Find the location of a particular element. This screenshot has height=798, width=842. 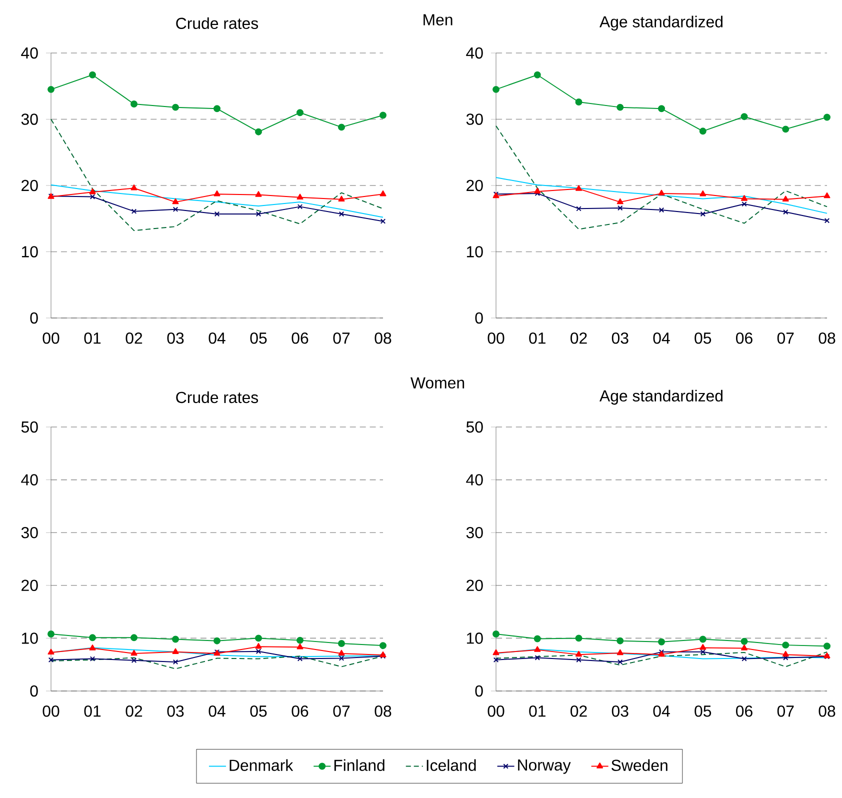

text: Women is located at coordinates (437, 382).